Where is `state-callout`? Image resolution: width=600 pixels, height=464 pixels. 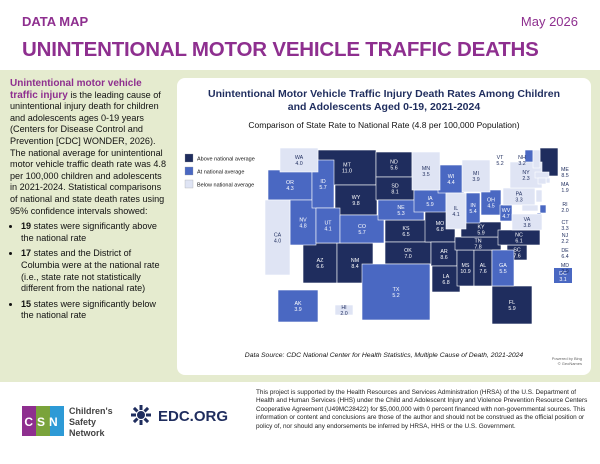
state-callout is located at coordinates (563, 275).